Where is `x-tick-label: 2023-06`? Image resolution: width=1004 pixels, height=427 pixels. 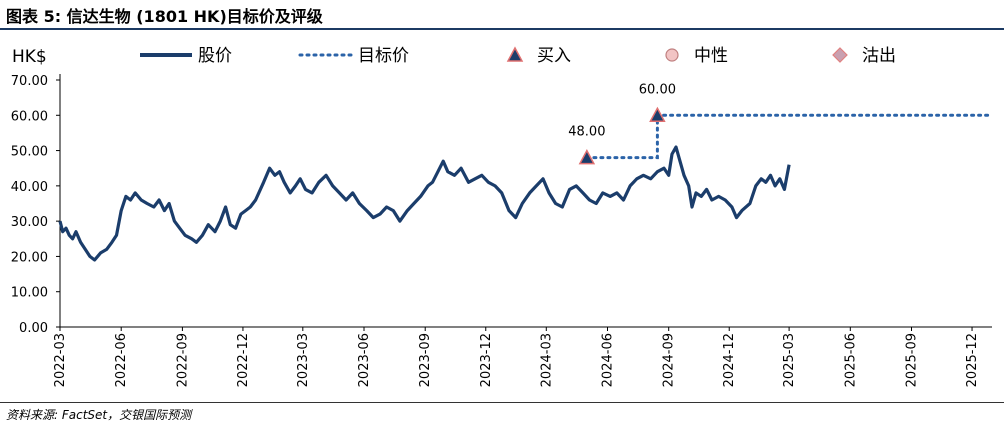
x-tick-label: 2023-06 is located at coordinates (364, 360).